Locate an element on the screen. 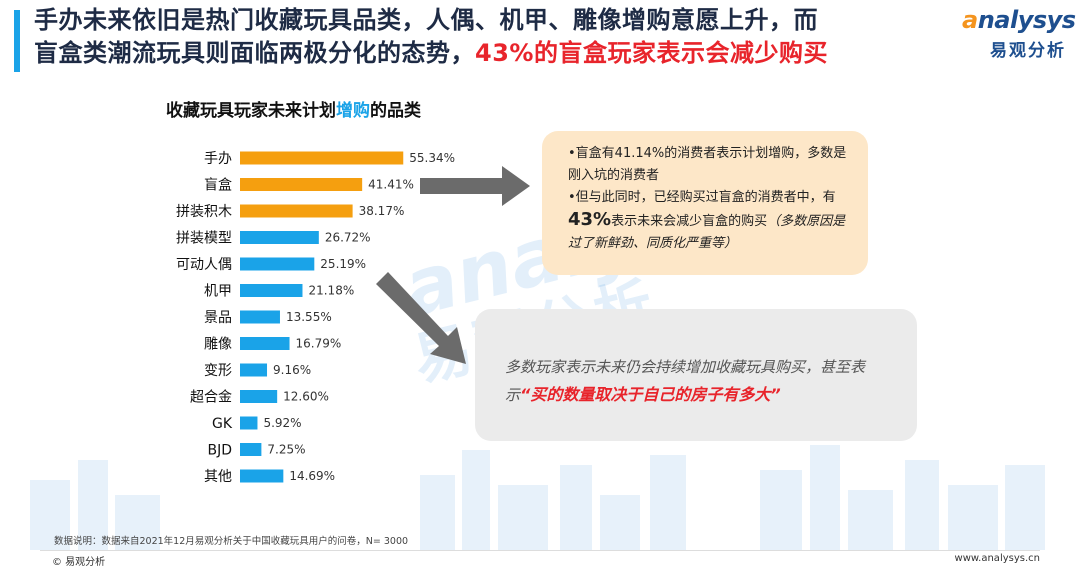 This screenshot has width=1080, height=572. value-label: 5.92% is located at coordinates (282, 423).